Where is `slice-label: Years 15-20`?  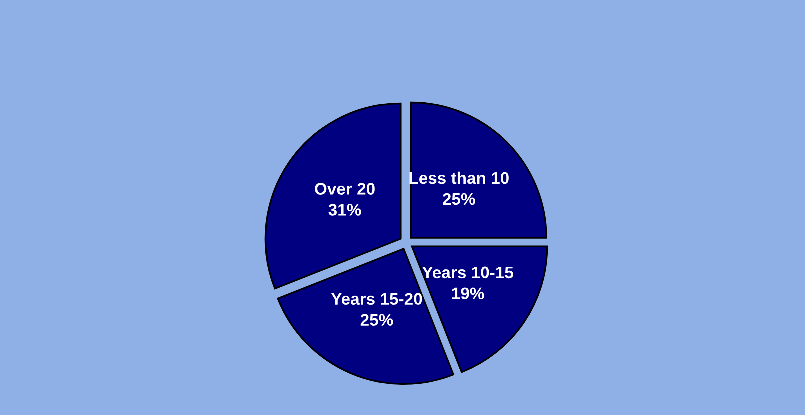 slice-label: Years 15-20 is located at coordinates (376, 299).